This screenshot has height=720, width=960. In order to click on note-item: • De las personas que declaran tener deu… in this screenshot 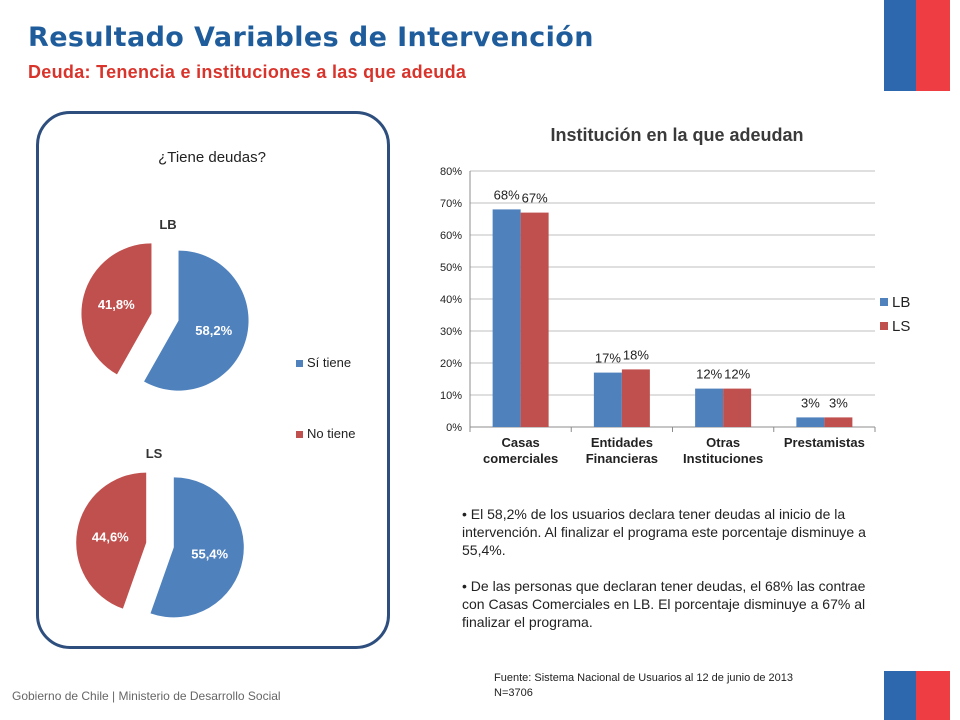, I will do `click(664, 604)`.